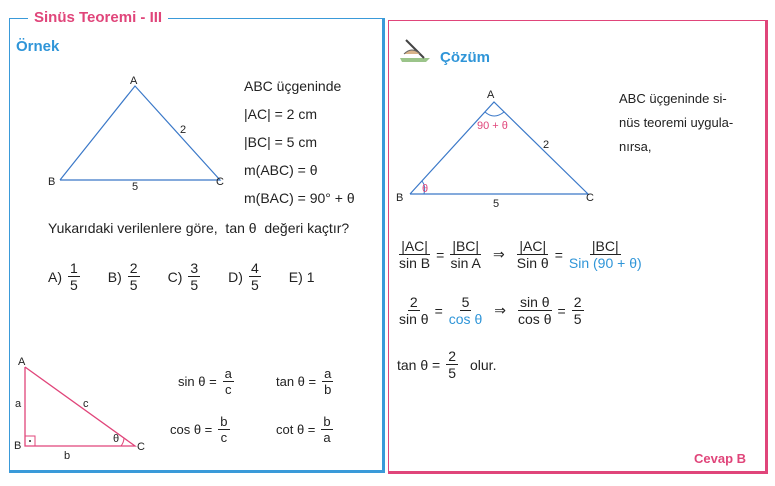 This screenshot has height=486, width=775. What do you see at coordinates (123, 276) in the screenshot?
I see `option-b: B) 2 5` at bounding box center [123, 276].